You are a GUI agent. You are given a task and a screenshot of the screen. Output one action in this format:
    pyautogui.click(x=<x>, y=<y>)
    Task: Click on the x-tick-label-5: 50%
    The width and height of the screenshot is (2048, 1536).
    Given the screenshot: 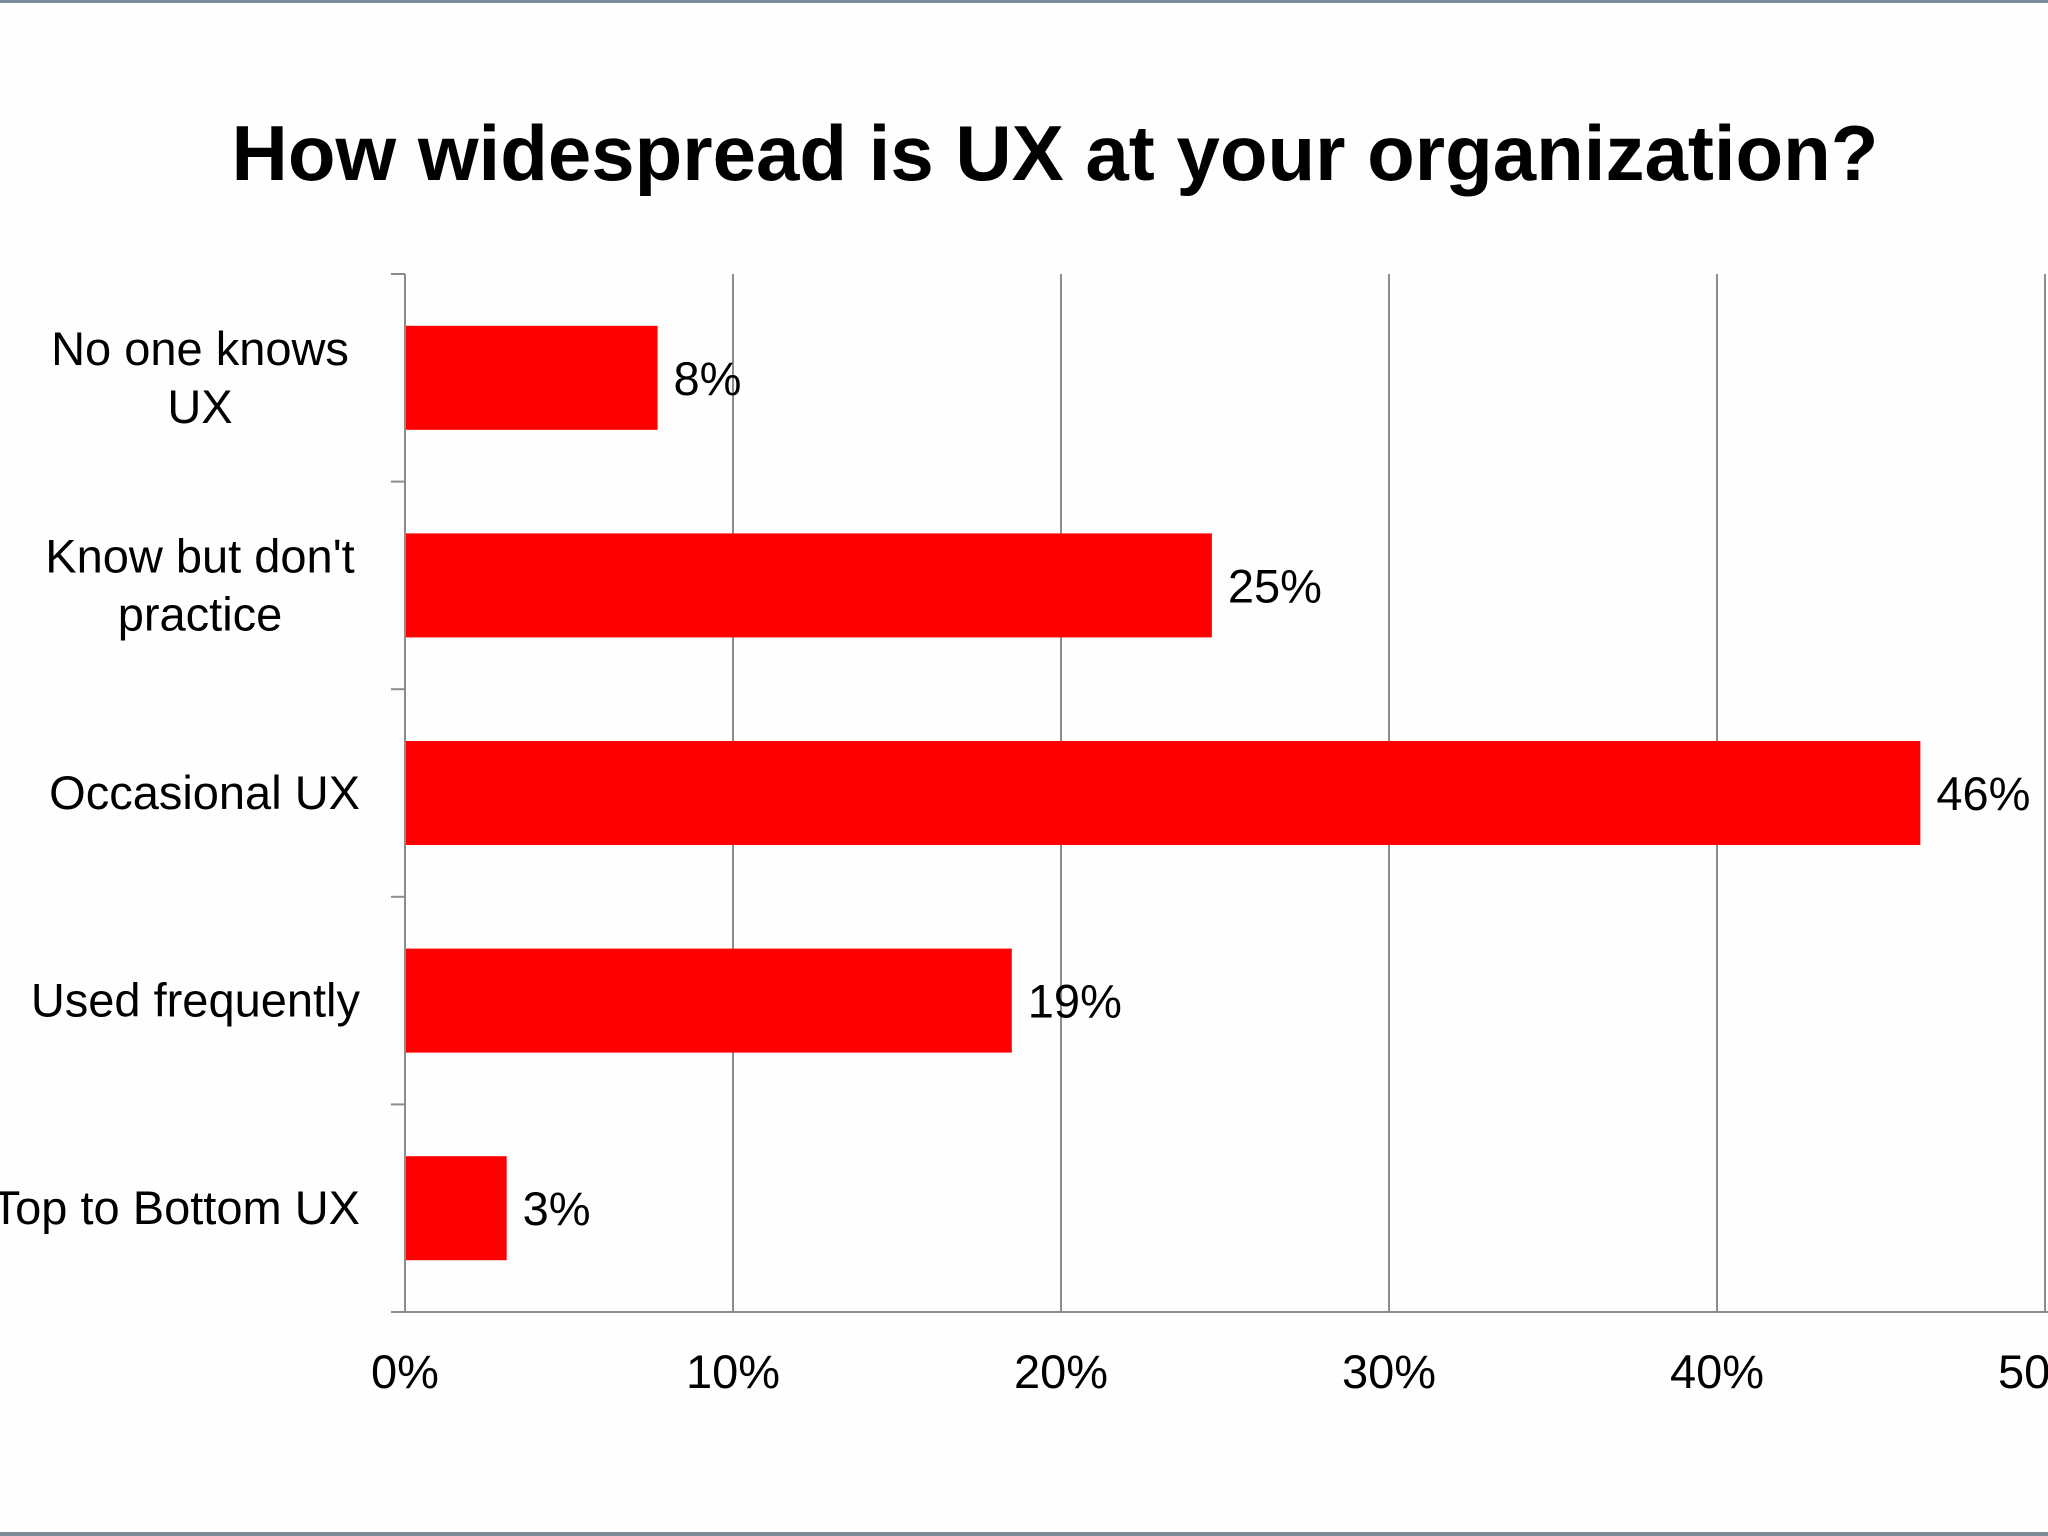 What is the action you would take?
    pyautogui.click(x=2023, y=1371)
    